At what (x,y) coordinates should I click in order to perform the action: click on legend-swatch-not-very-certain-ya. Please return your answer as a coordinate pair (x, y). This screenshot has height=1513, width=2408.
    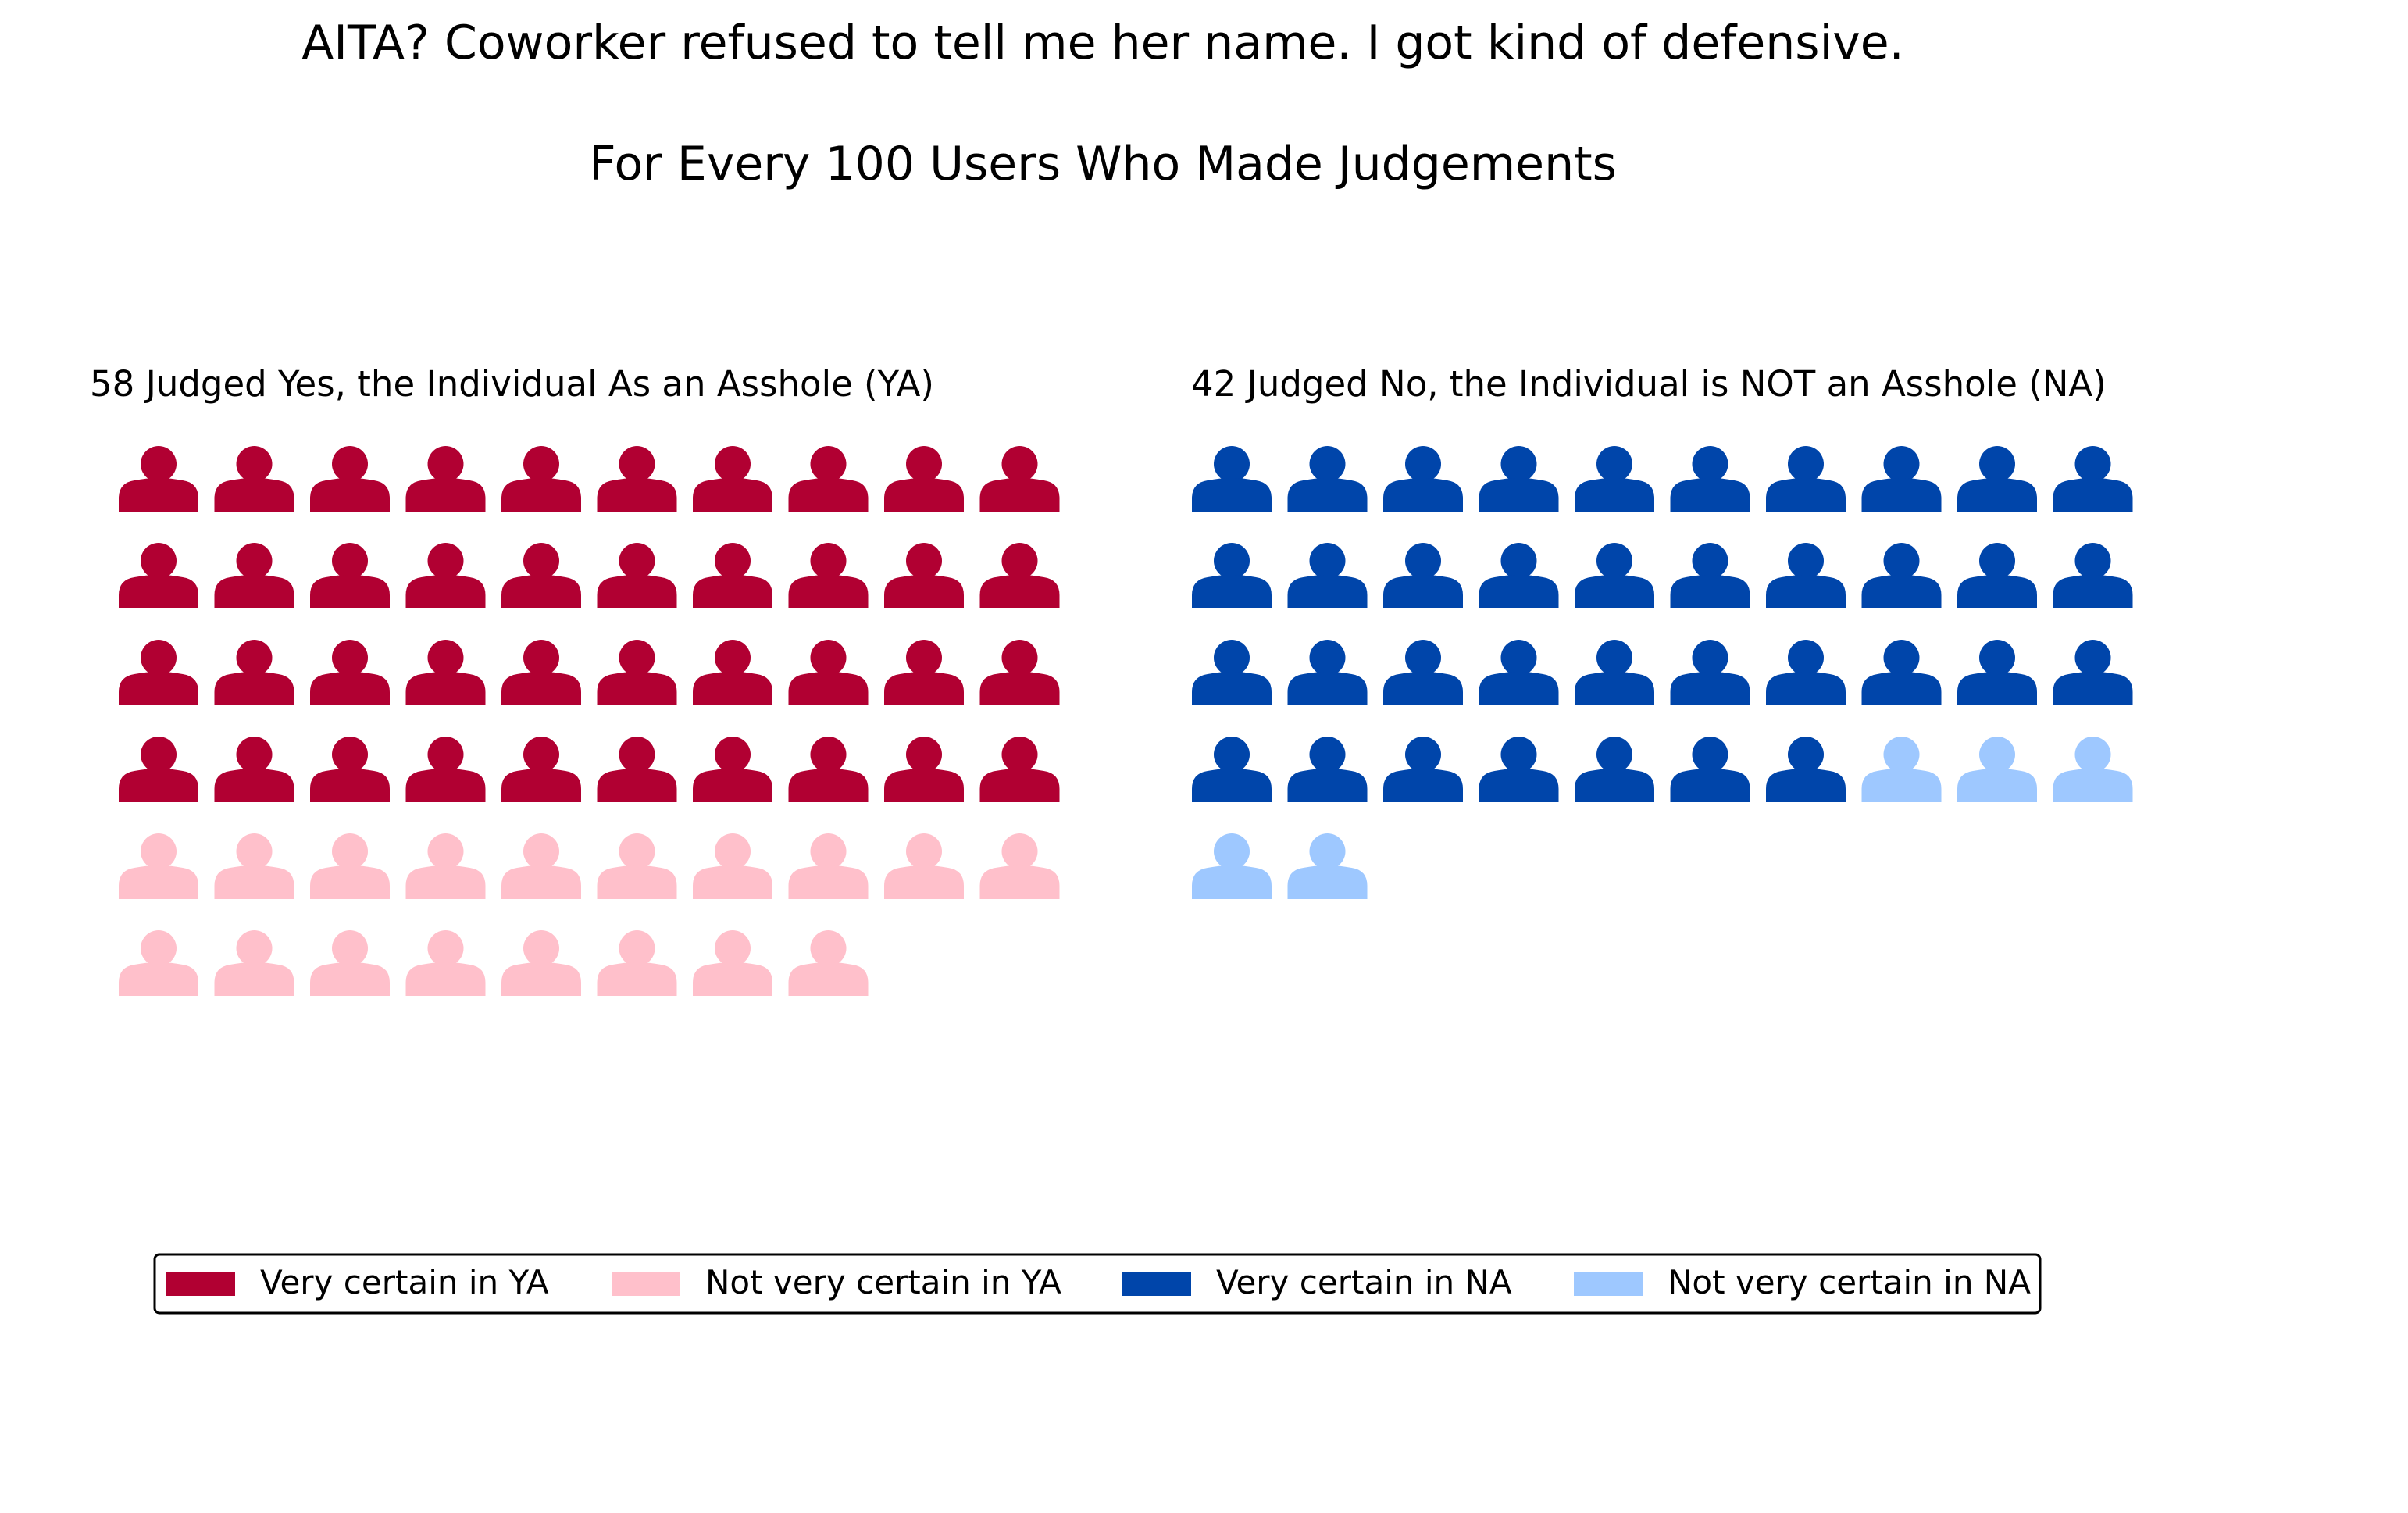
    Looking at the image, I should click on (646, 1284).